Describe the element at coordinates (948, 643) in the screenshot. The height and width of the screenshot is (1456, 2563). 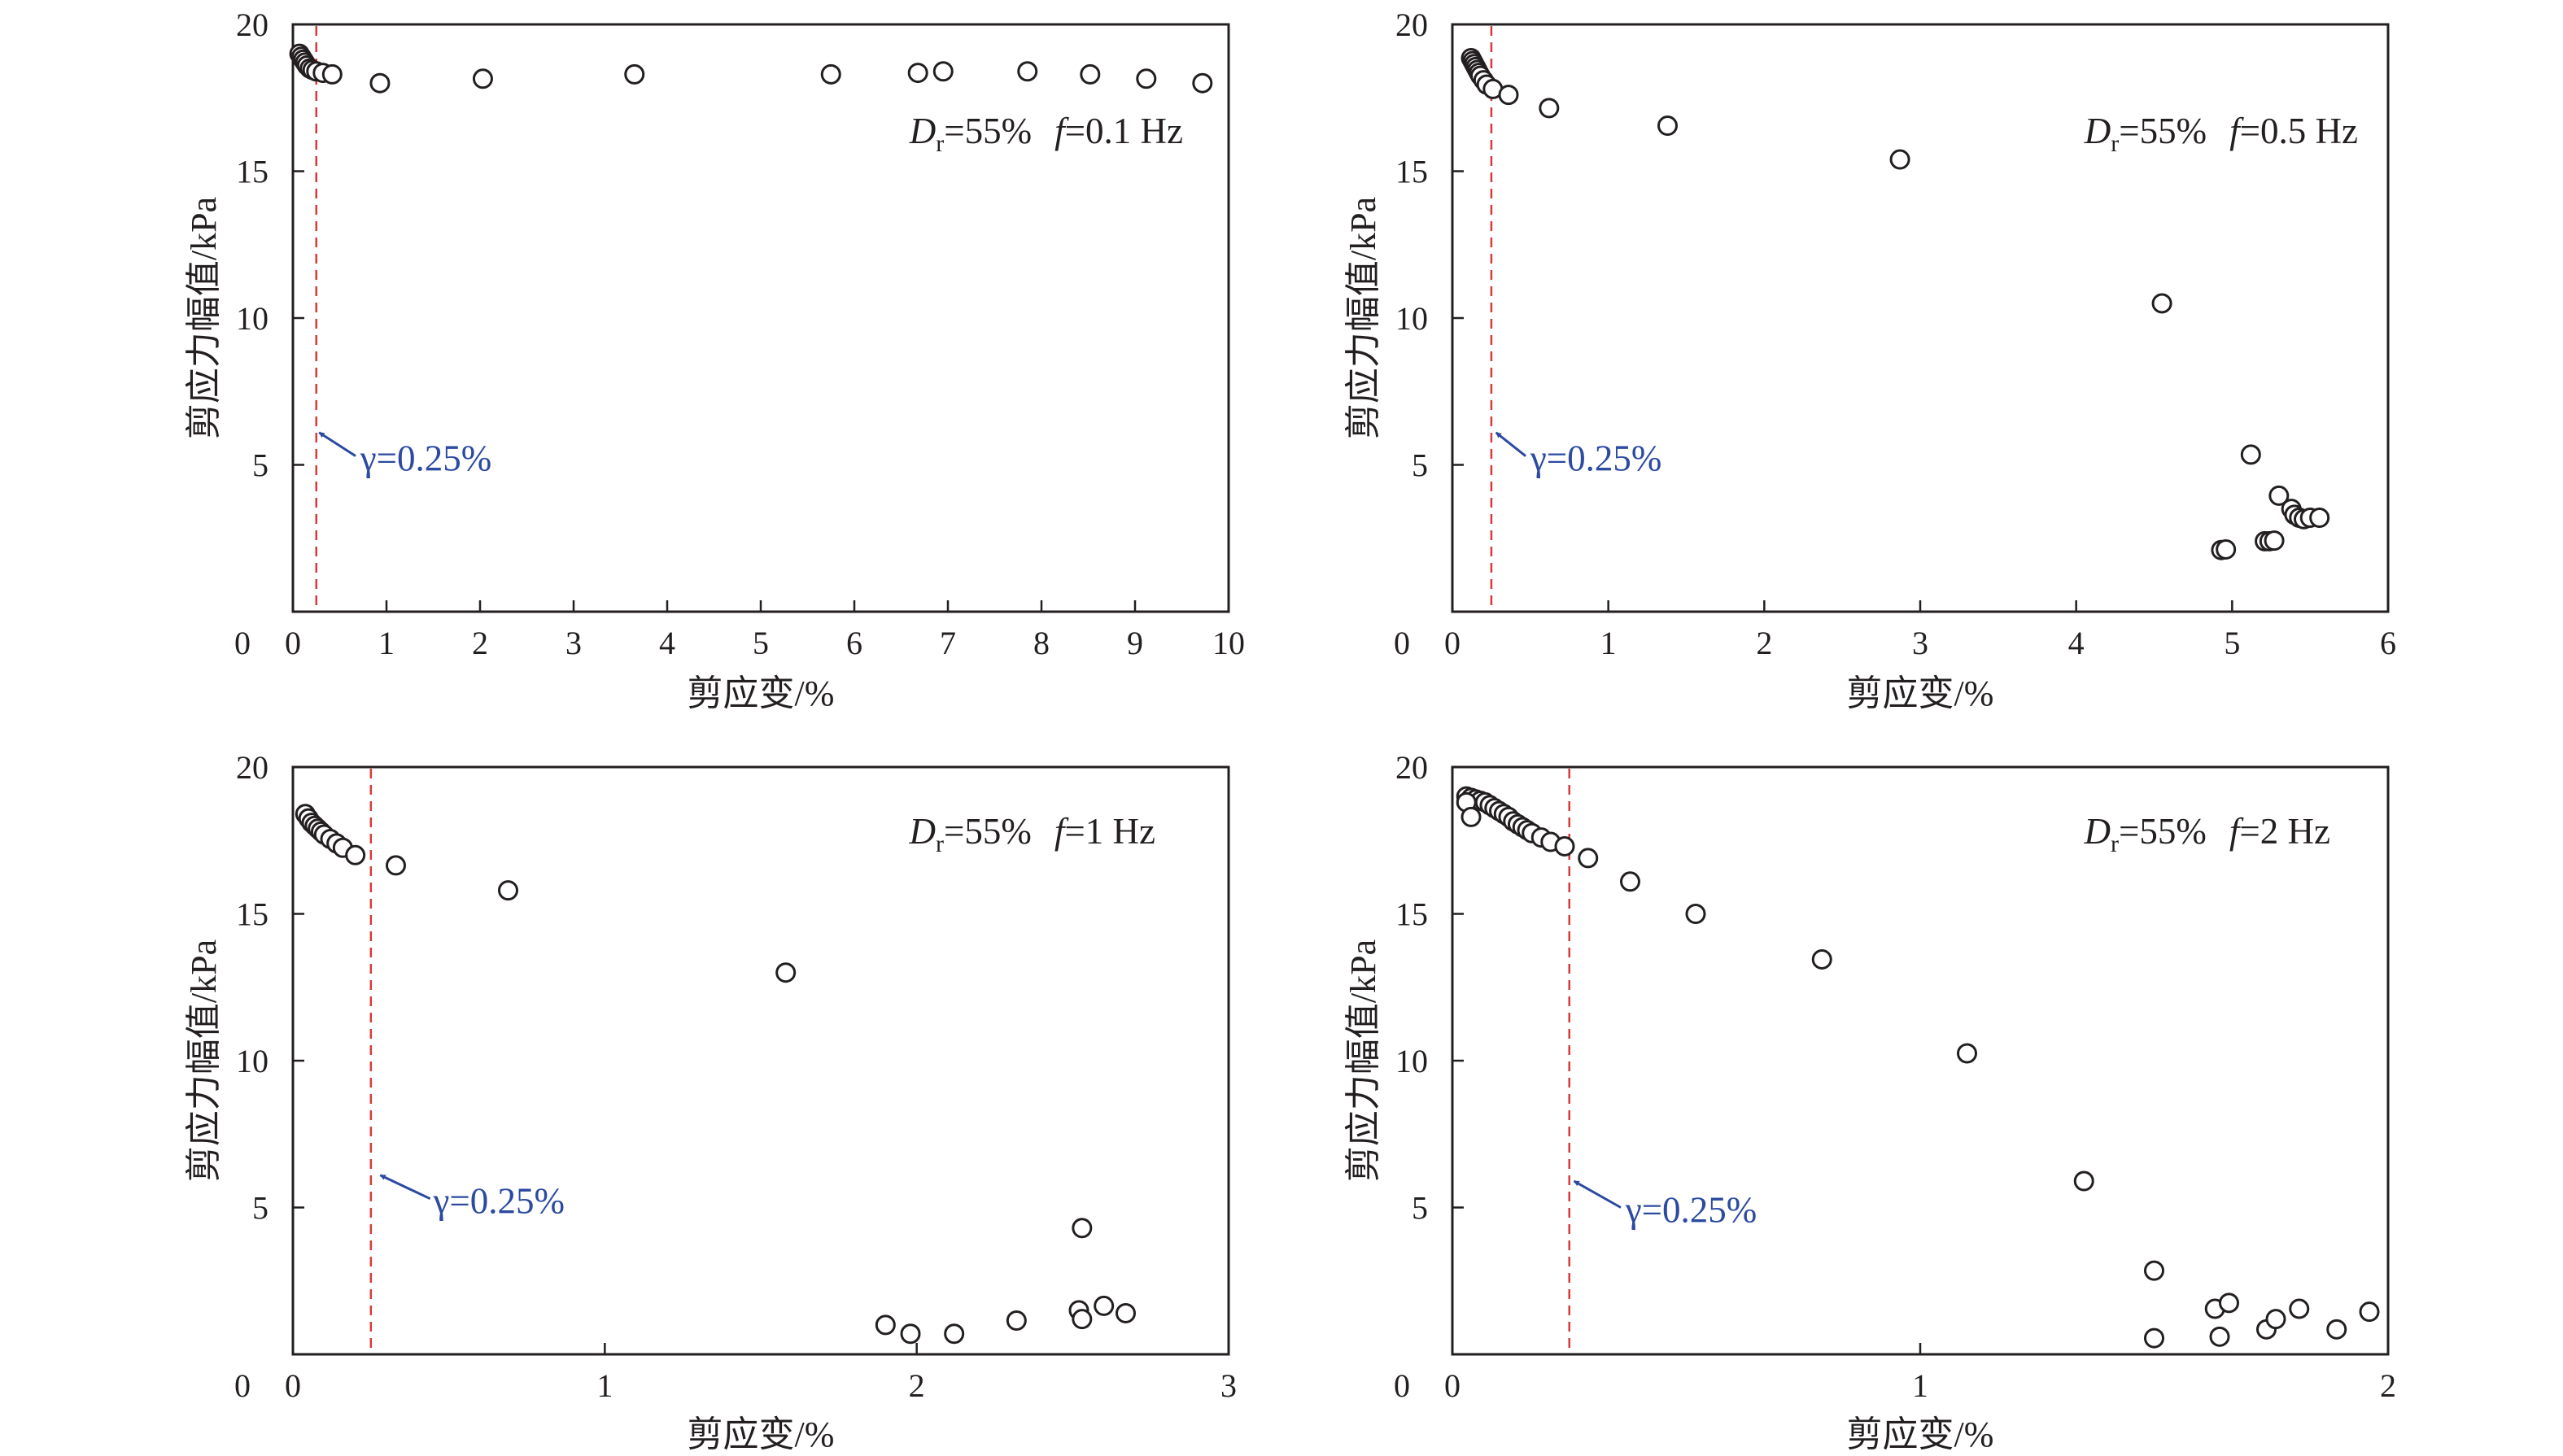
I see `x-tick-label: 7` at that location.